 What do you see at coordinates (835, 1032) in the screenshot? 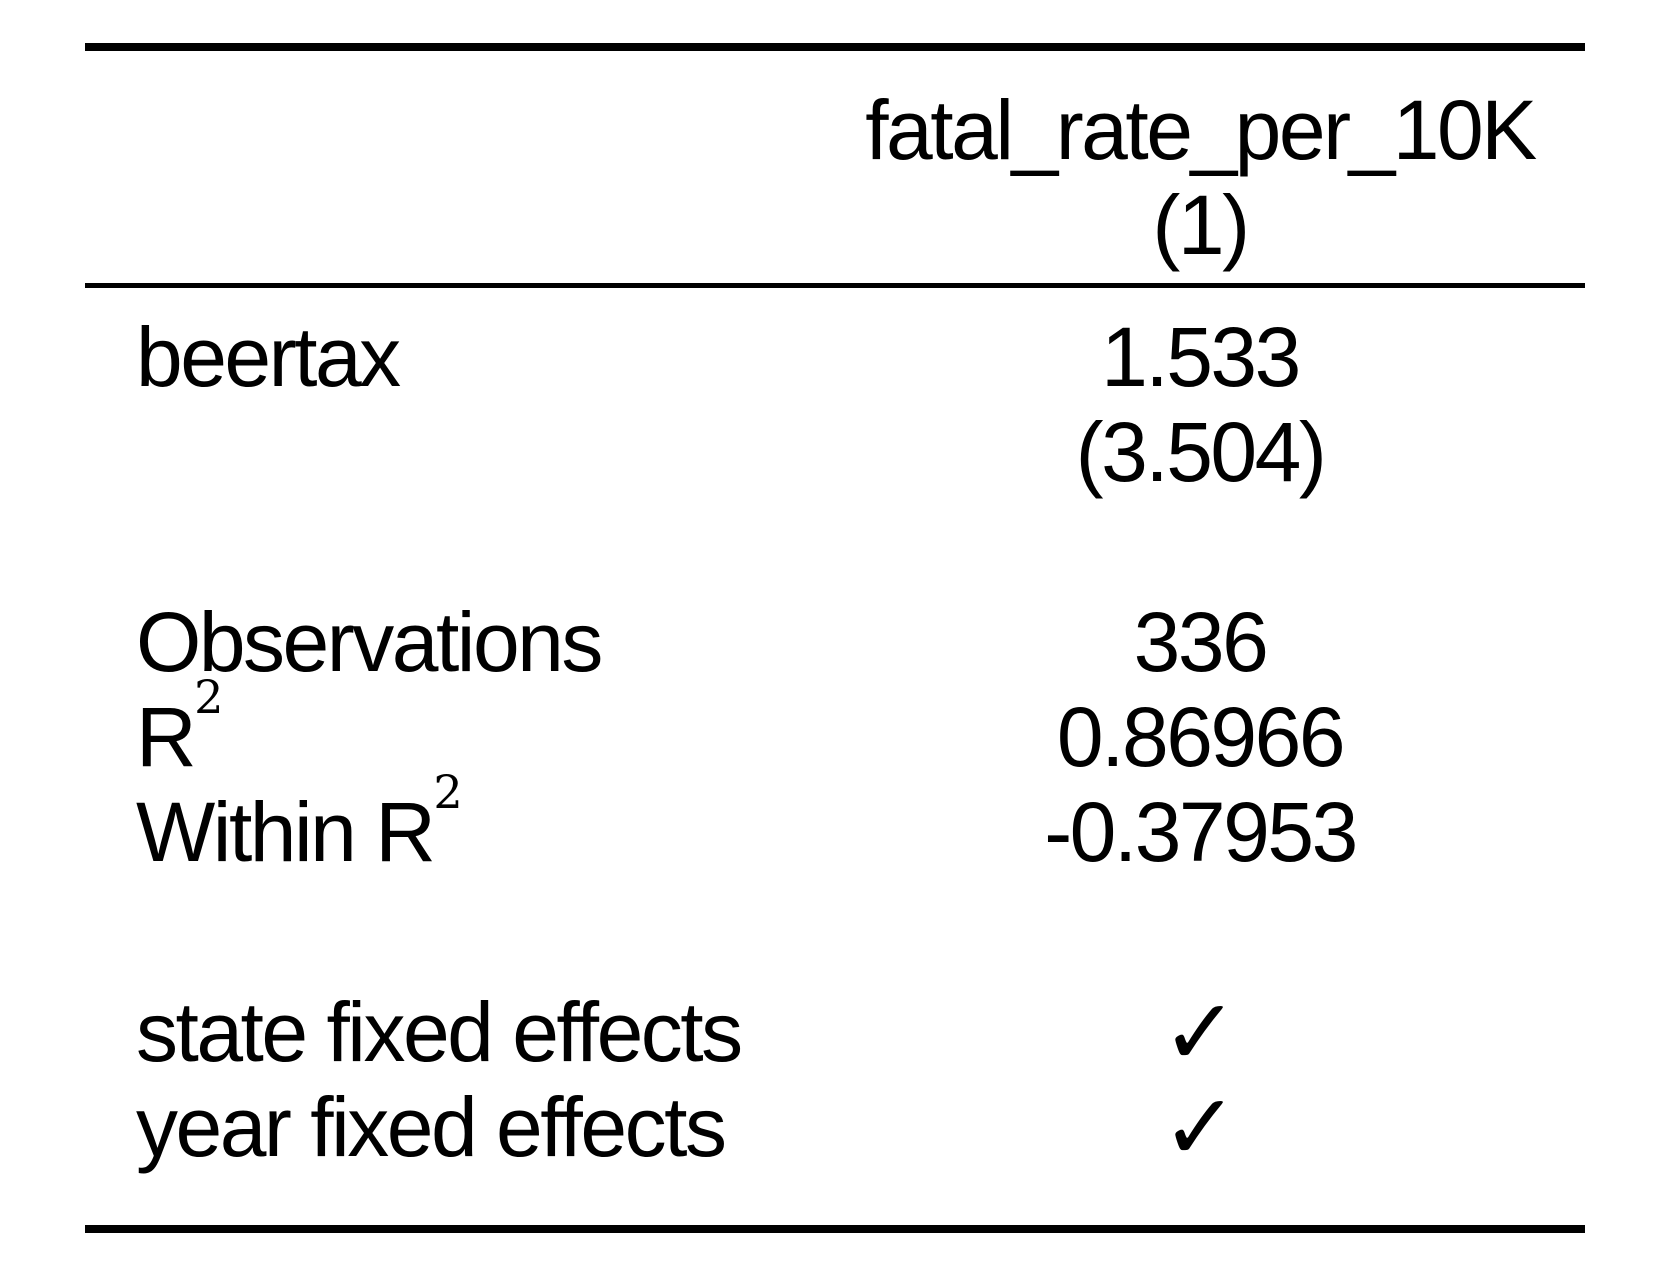
I see `fixed-effect-row-state: state fixed effects ✓` at bounding box center [835, 1032].